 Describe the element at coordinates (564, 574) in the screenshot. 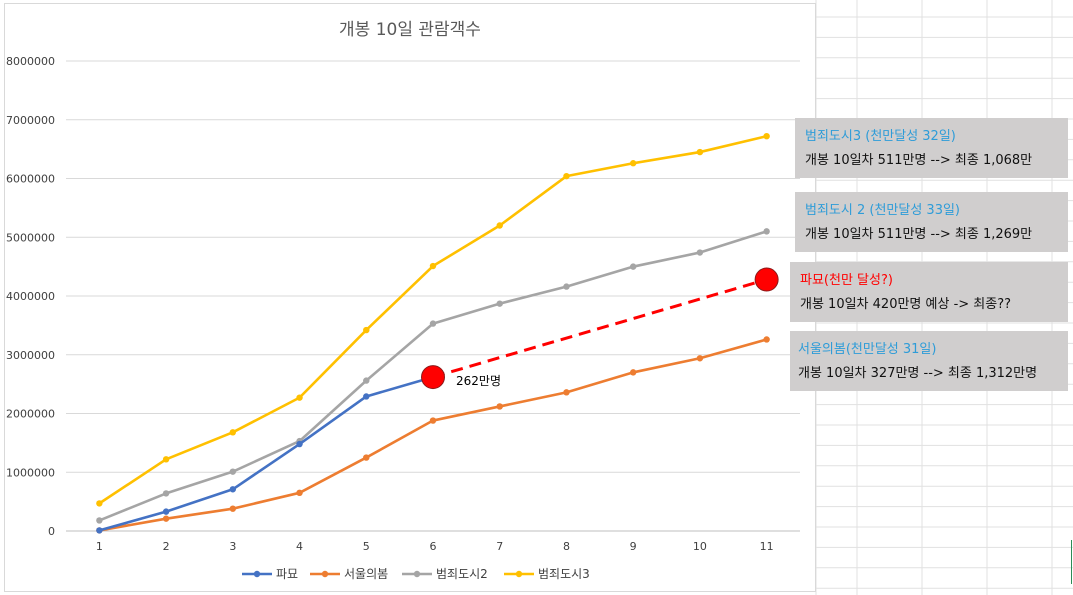

I see `legend-label: 범죄도시3` at that location.